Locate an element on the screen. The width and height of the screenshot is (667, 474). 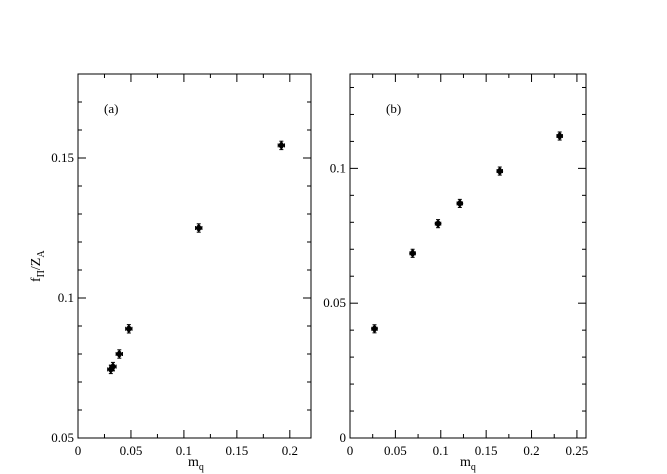
y-axis-title-a: fΠ/ZA is located at coordinates (38, 266).